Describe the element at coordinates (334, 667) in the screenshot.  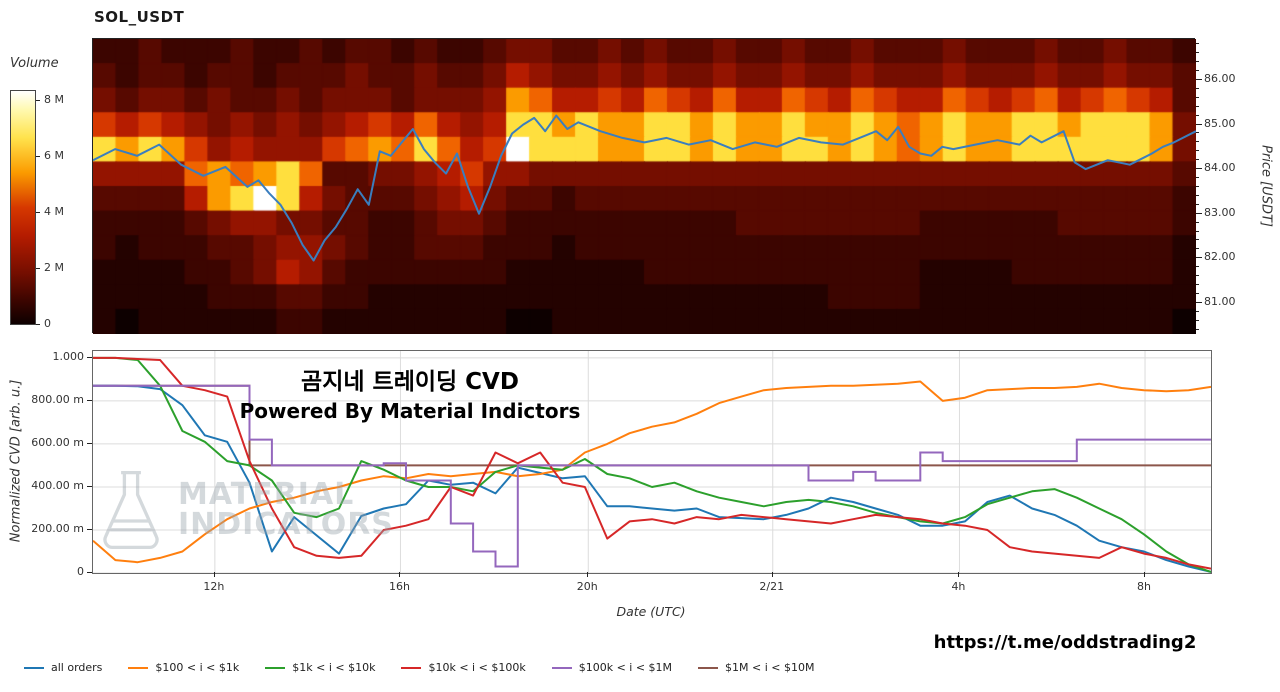
I see `legend-label: $1k < i < $10k` at that location.